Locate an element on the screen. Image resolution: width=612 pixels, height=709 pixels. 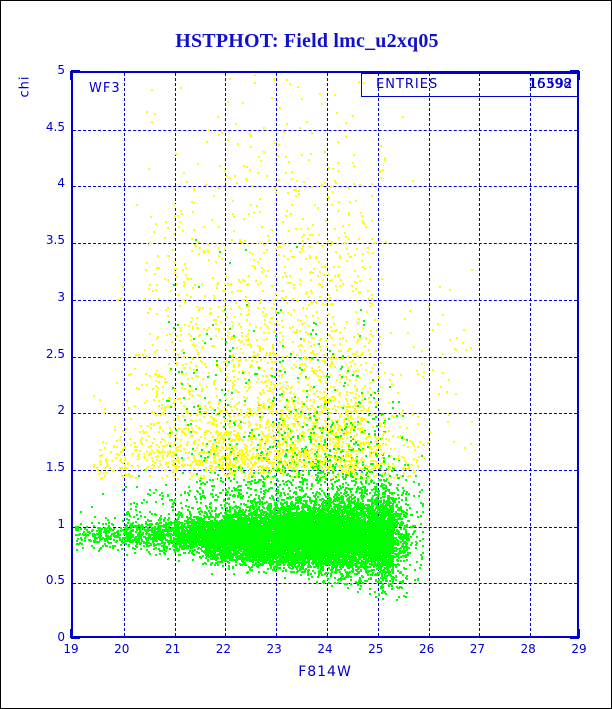
x-axis-label: F814W is located at coordinates (325, 672).